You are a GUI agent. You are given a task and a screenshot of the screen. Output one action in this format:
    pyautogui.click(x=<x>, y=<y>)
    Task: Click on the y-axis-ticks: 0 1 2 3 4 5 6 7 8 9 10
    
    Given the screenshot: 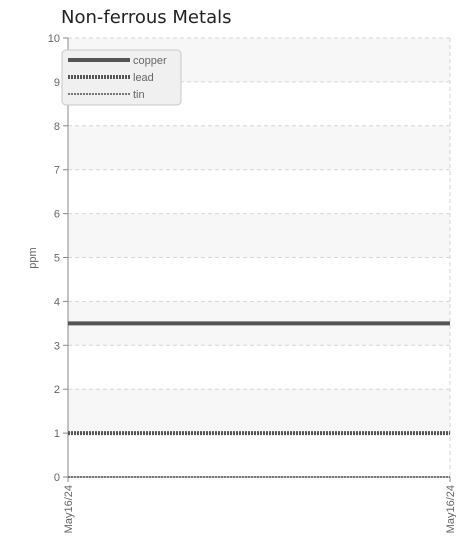 What is the action you would take?
    pyautogui.click(x=58, y=258)
    